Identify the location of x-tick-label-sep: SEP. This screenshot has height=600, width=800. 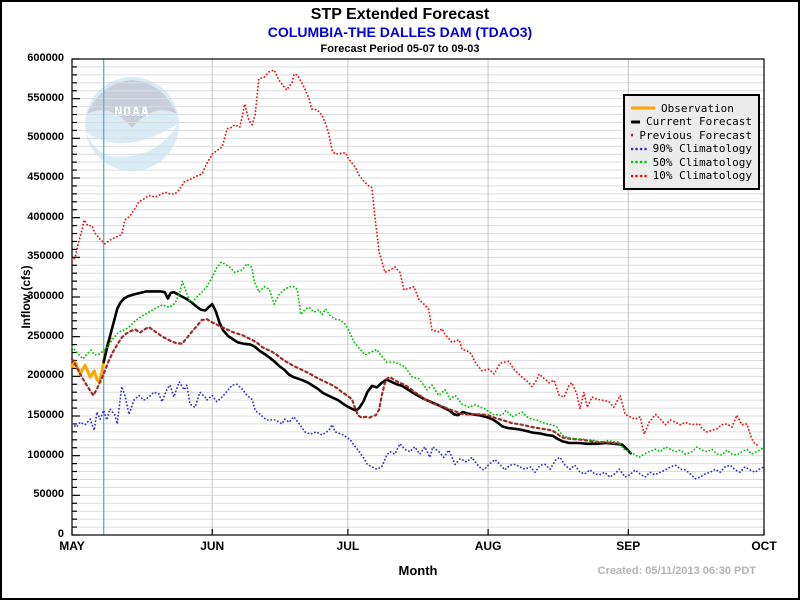
(628, 546).